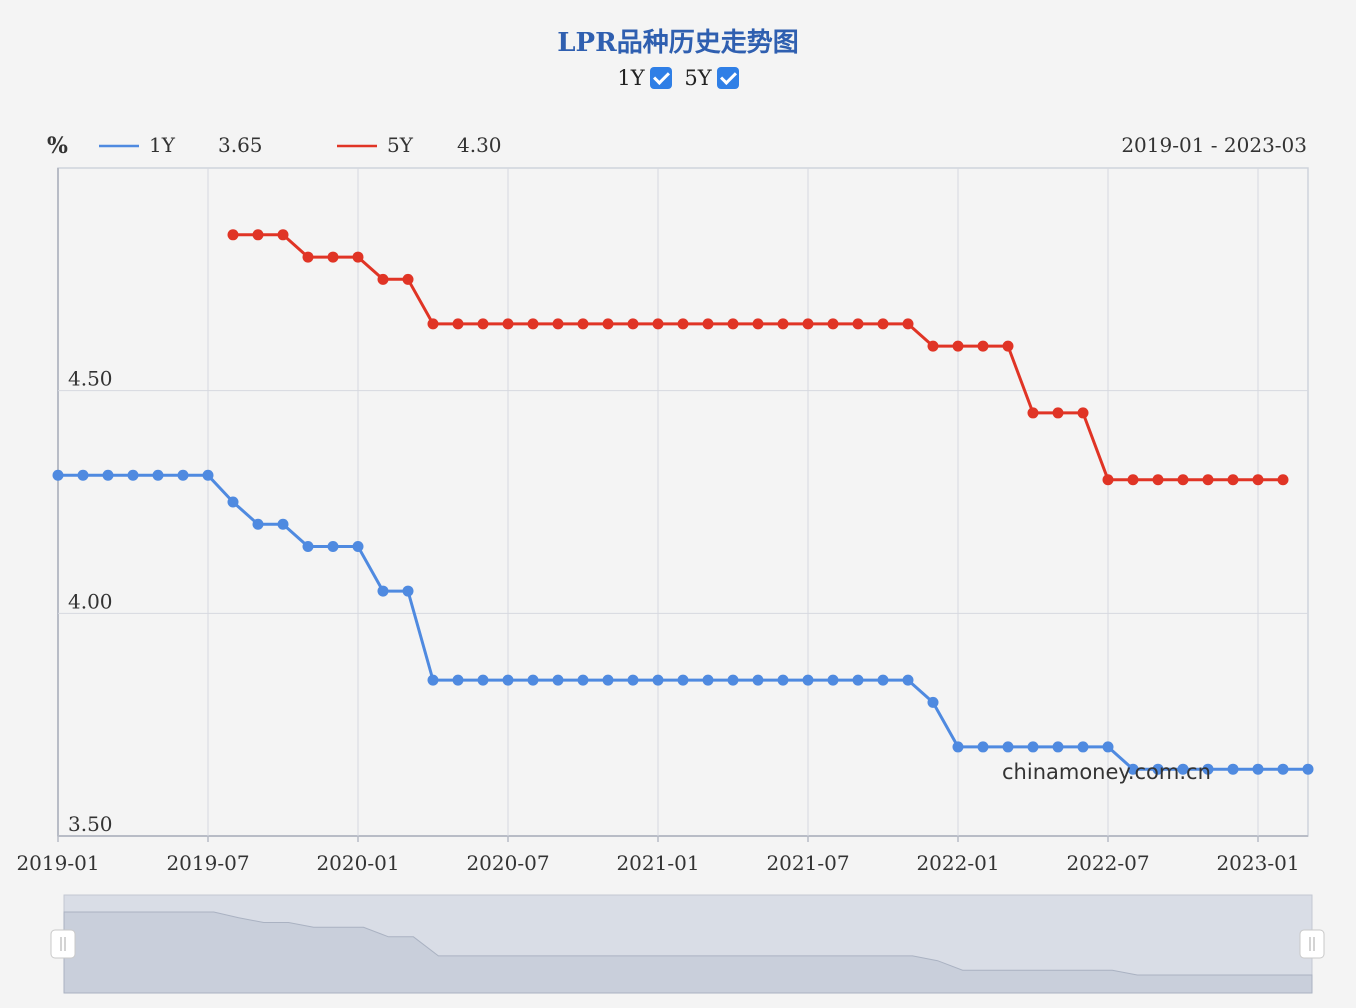 The image size is (1356, 1008). What do you see at coordinates (1257, 863) in the screenshot?
I see `x-tick-label: 2023-01` at bounding box center [1257, 863].